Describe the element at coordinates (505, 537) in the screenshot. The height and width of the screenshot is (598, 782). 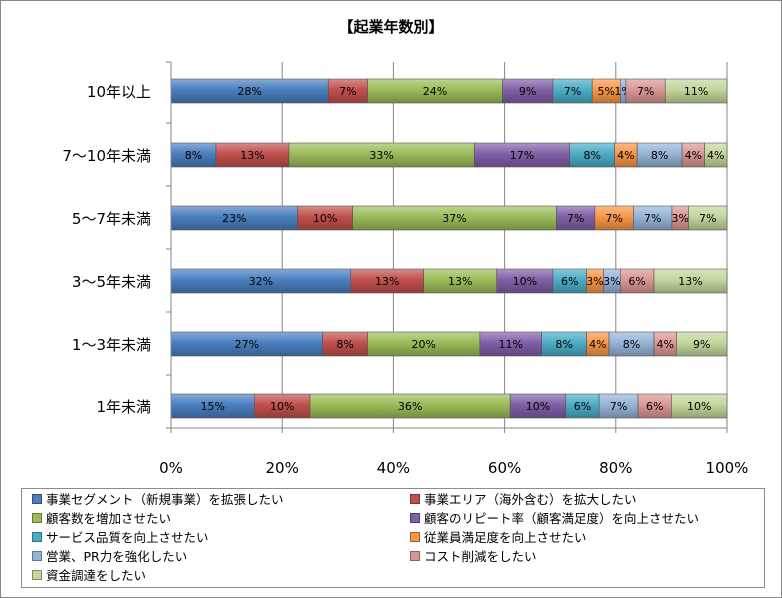
I see `legend-label: 従業員満足度を向上させたい` at that location.